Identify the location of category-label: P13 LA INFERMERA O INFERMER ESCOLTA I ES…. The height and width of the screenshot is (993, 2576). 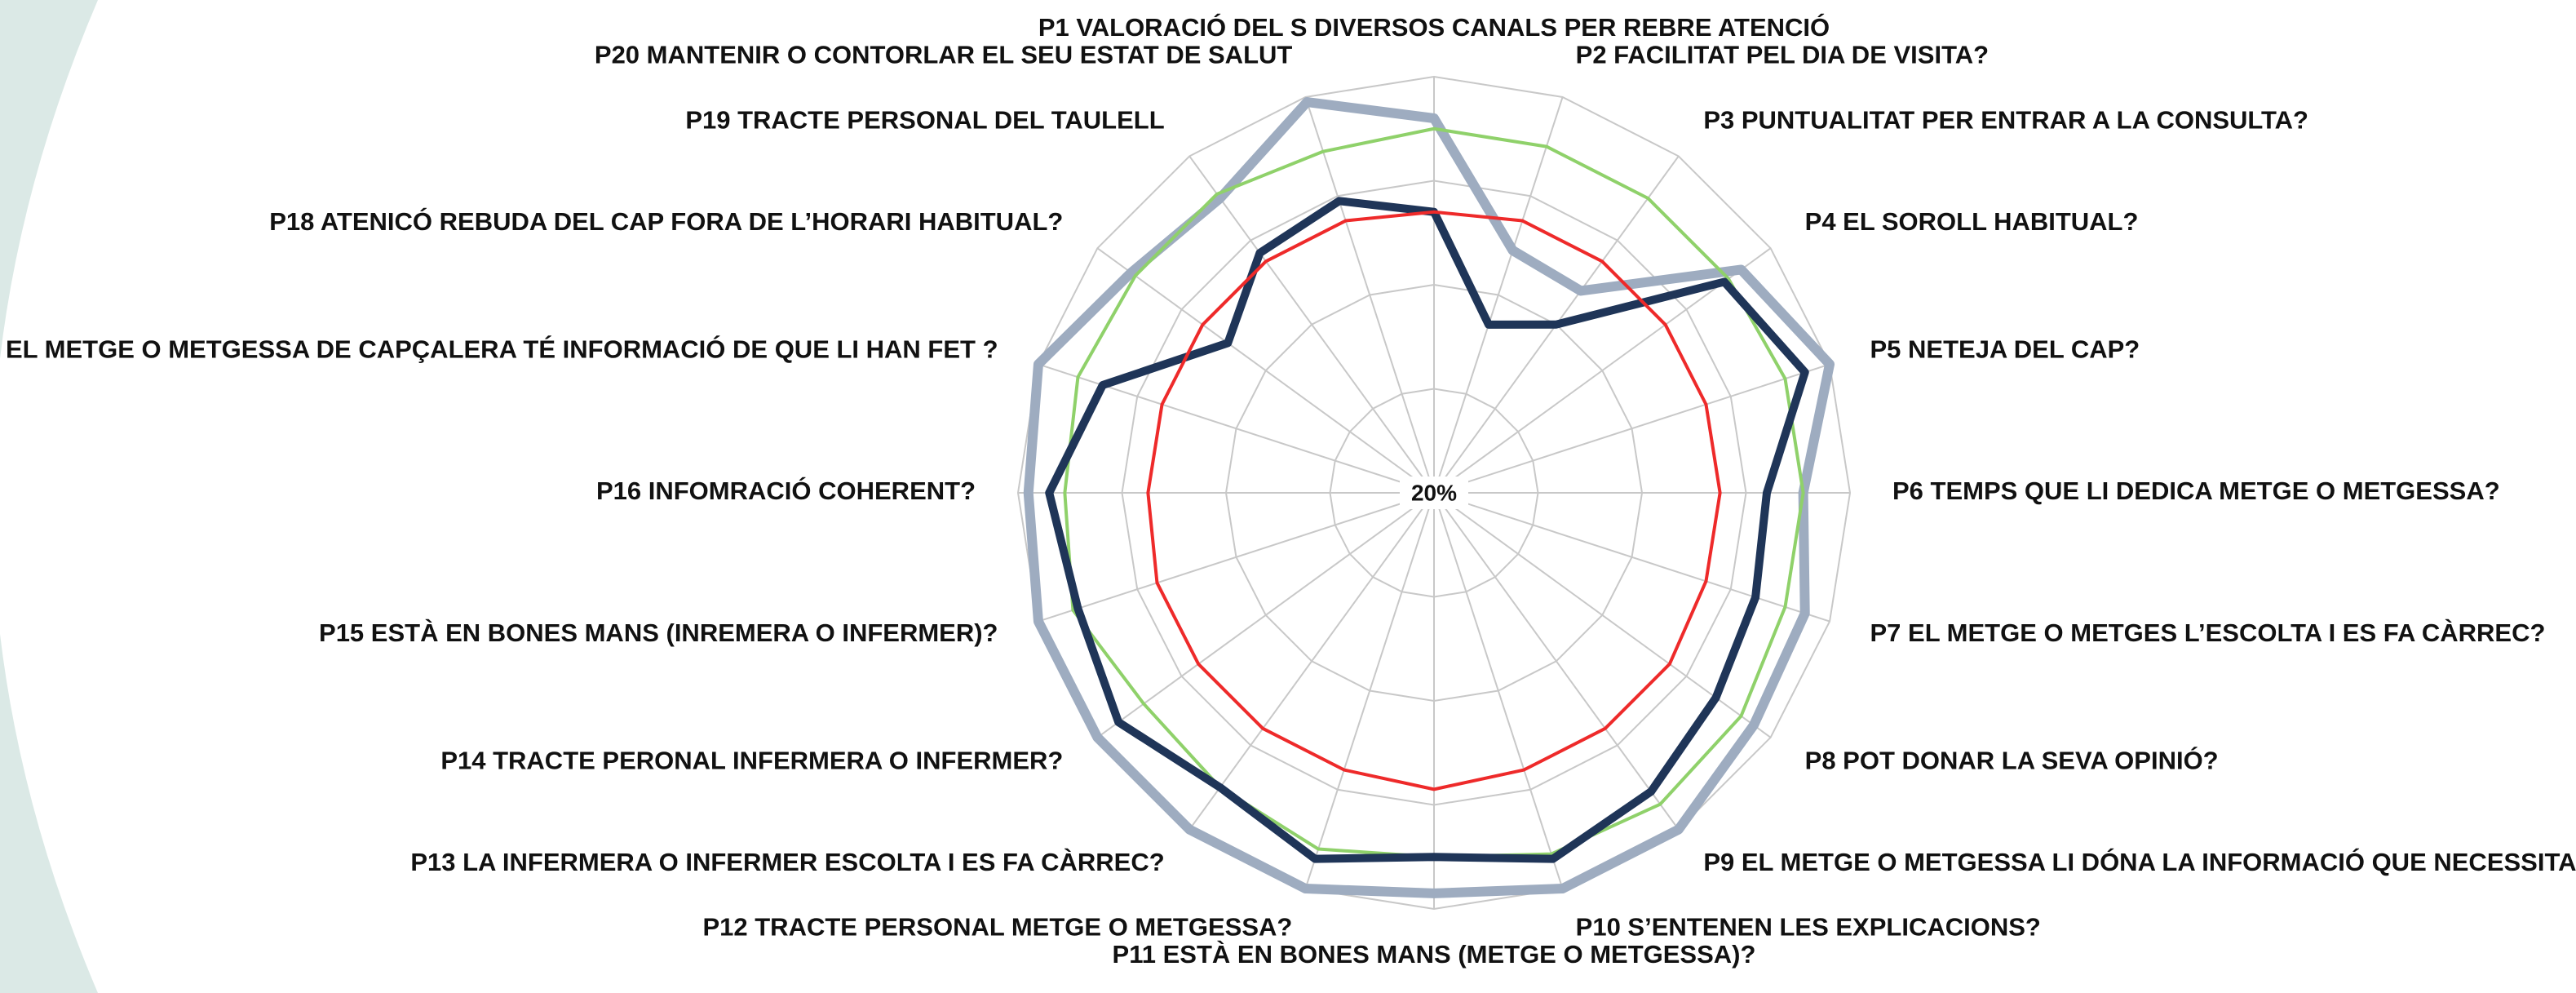
(787, 862).